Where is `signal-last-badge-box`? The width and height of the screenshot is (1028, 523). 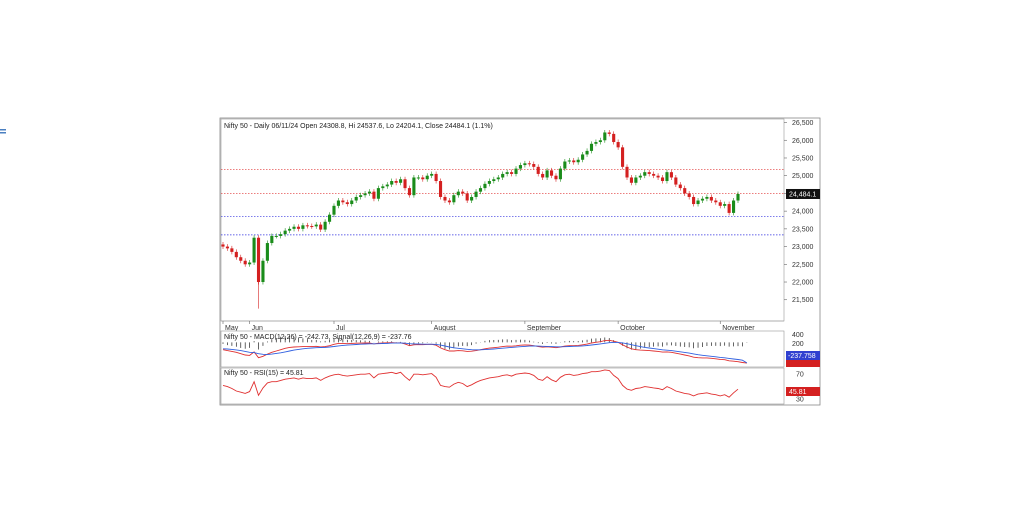
signal-last-badge-box is located at coordinates (803, 363).